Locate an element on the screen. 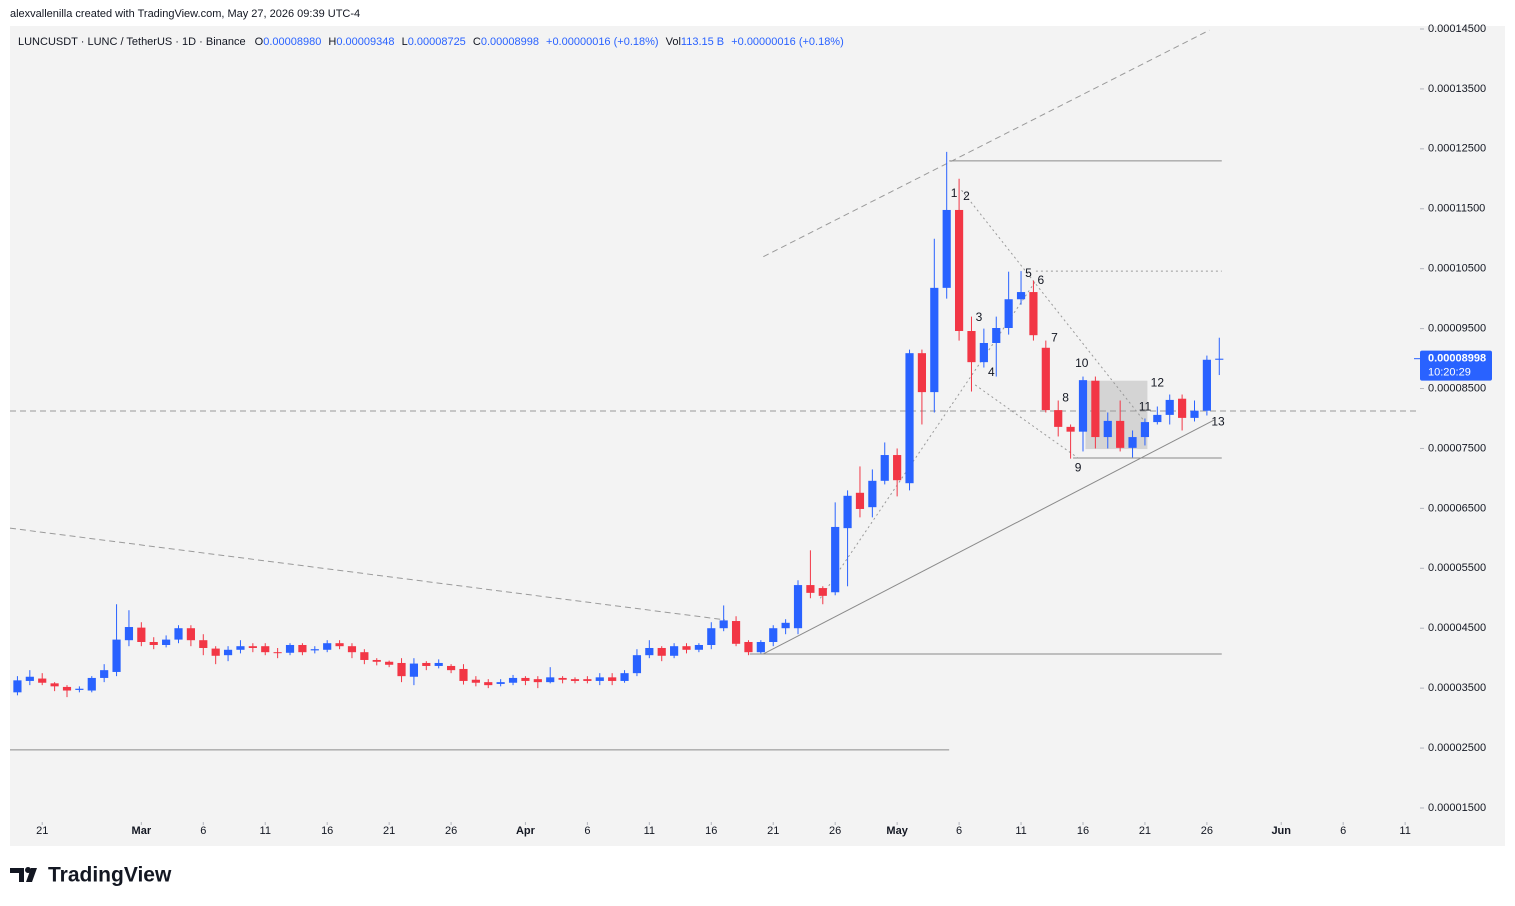  wave-label: 5 is located at coordinates (1028, 273).